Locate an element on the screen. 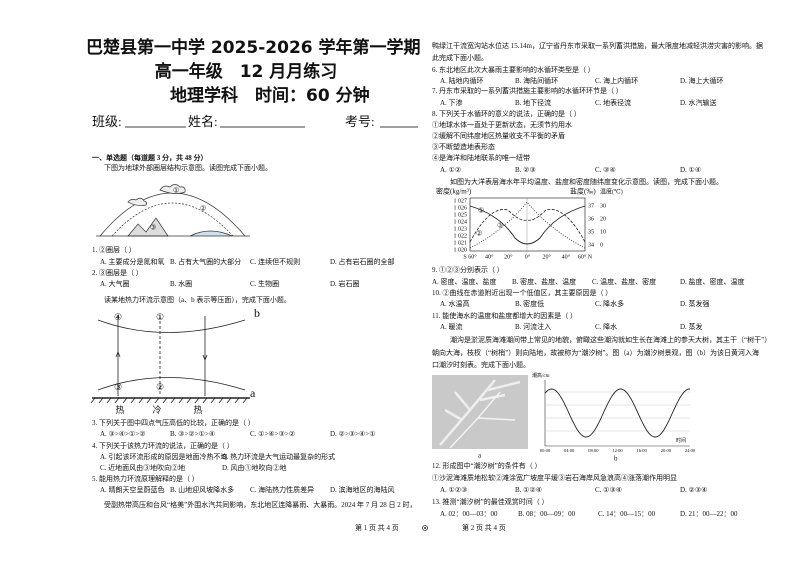 This screenshot has width=800, height=565. question-stem: 9. ①②③分别表示（ ） is located at coordinates (468, 270).